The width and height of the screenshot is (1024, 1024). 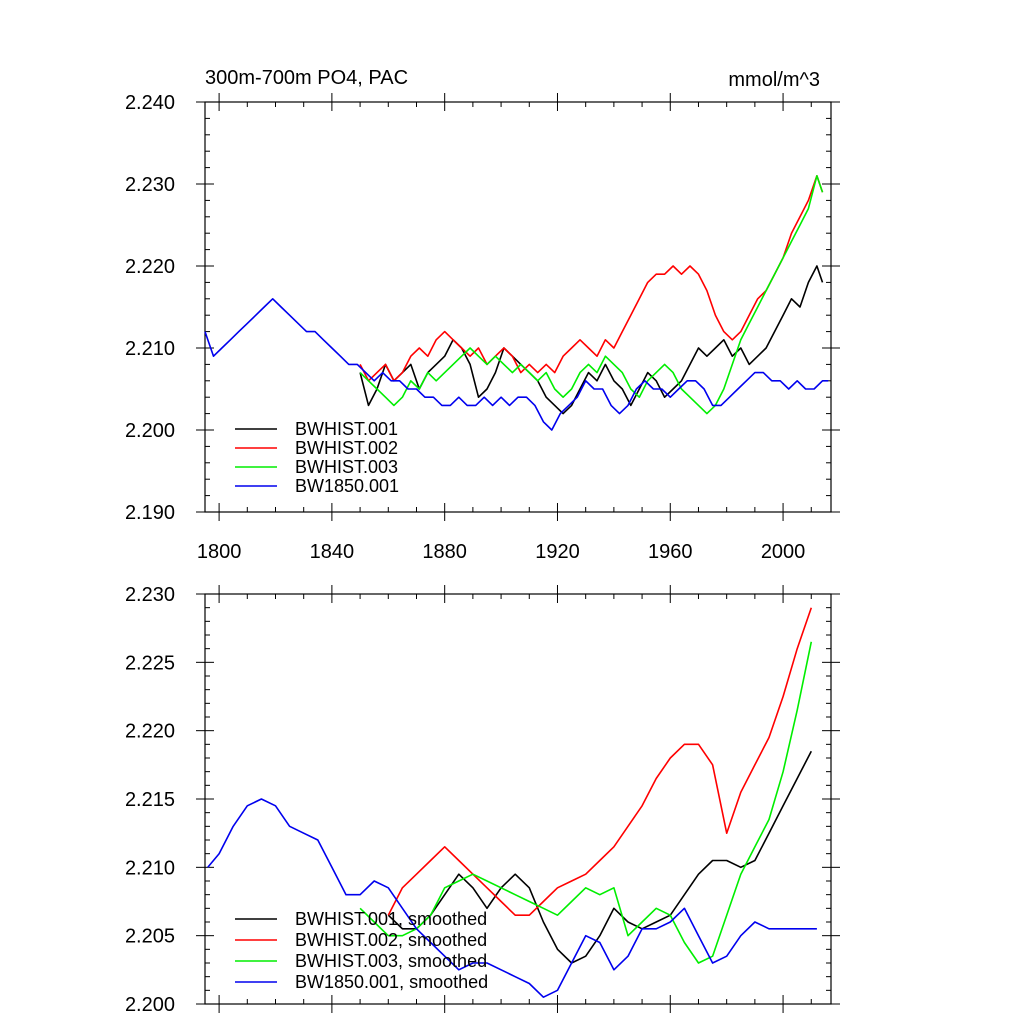 What do you see at coordinates (150, 103) in the screenshot?
I see `top-y-tick-label: 2.240` at bounding box center [150, 103].